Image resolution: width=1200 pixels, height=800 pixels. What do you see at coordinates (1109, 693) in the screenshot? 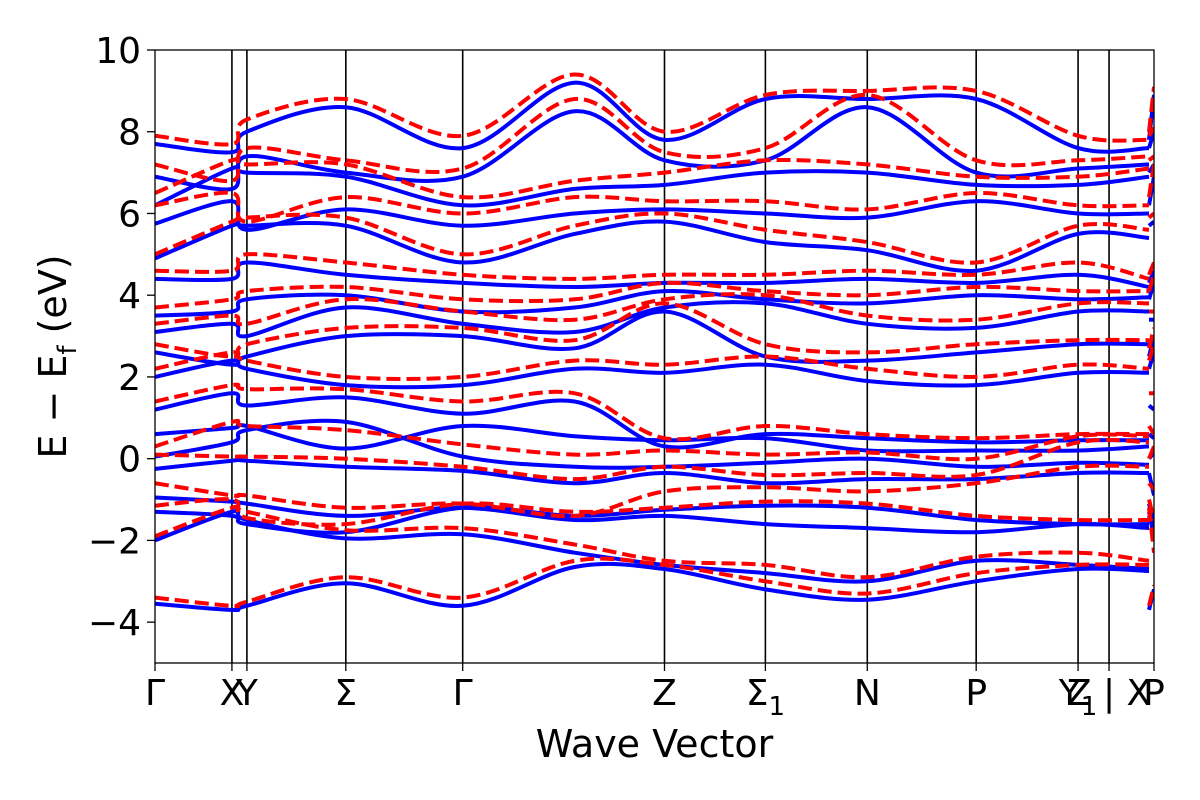
I see `x-tick-label: Z | X` at bounding box center [1109, 693].